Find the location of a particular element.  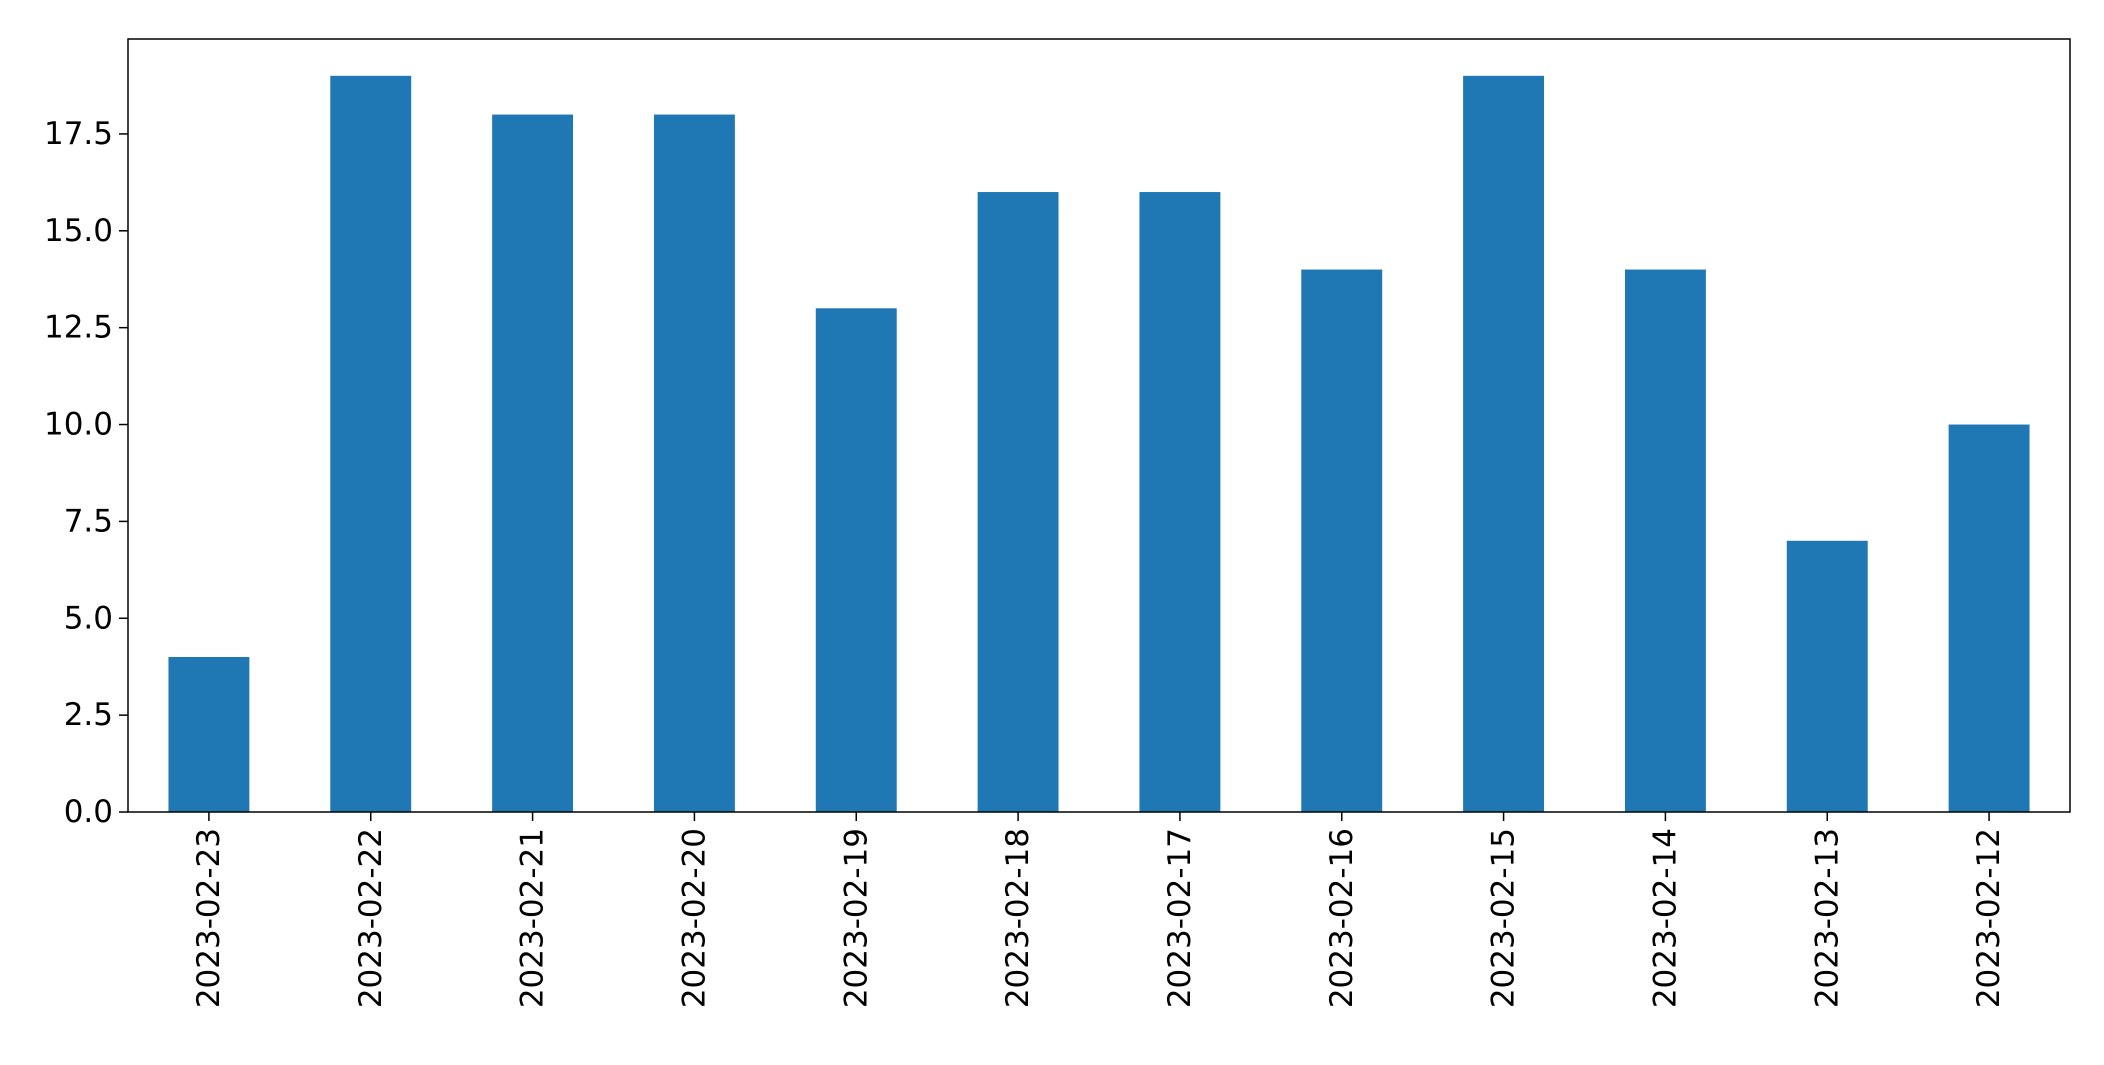

y-tick-label: 0.0 is located at coordinates (88, 812).